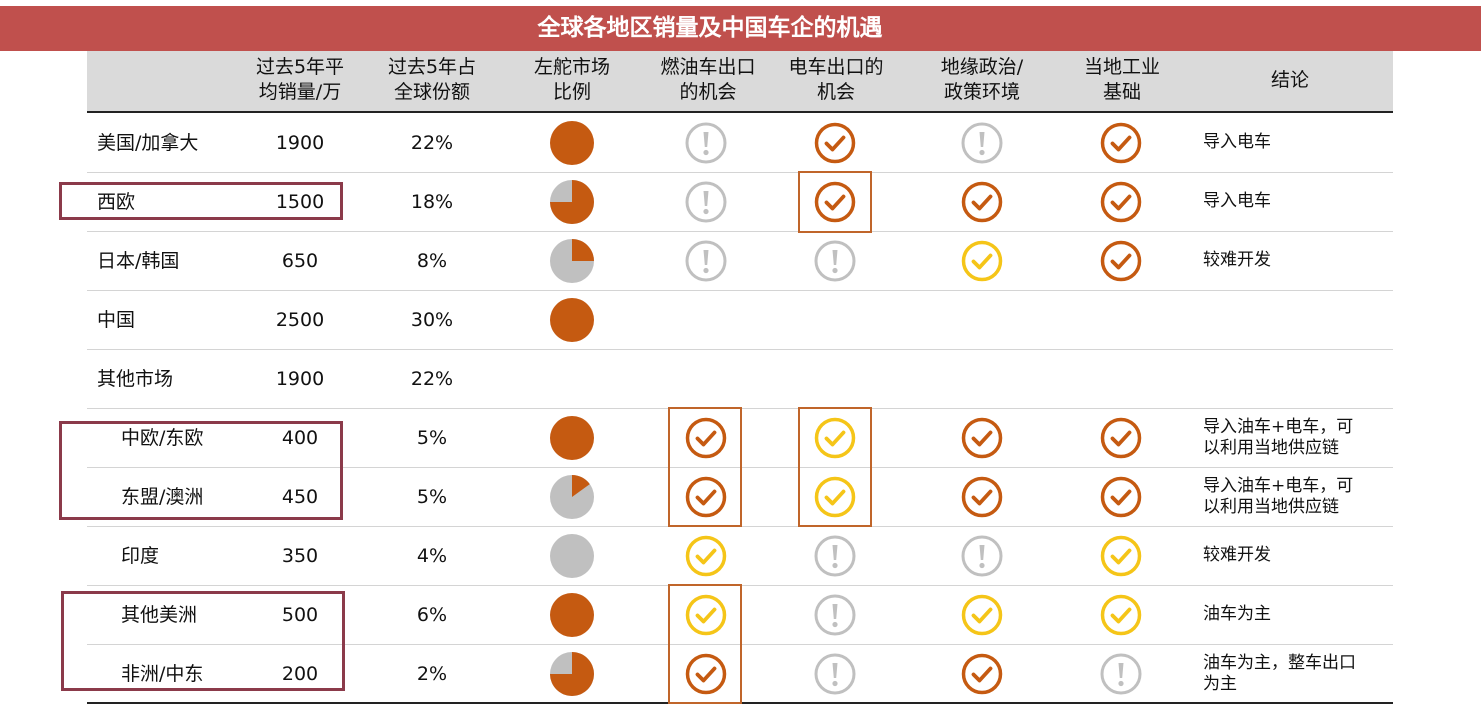  Describe the element at coordinates (835, 467) in the screenshot. I see `highlight-box-ev-cee-asean` at that location.